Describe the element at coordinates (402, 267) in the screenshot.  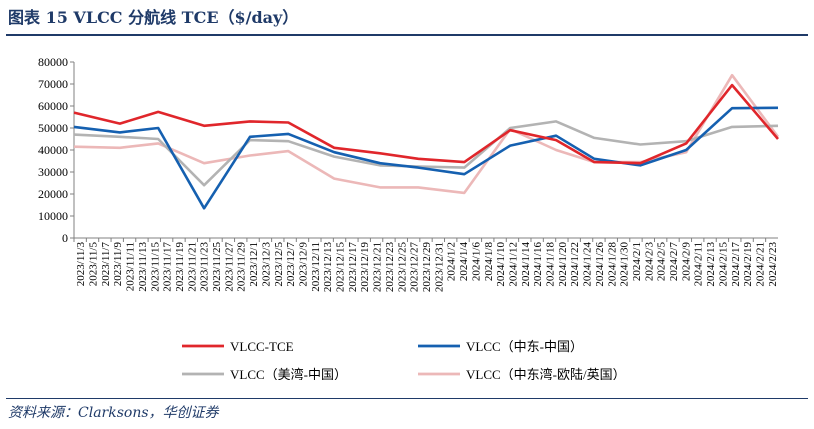
I see `x-tick-label: 2023/12/25` at that location.